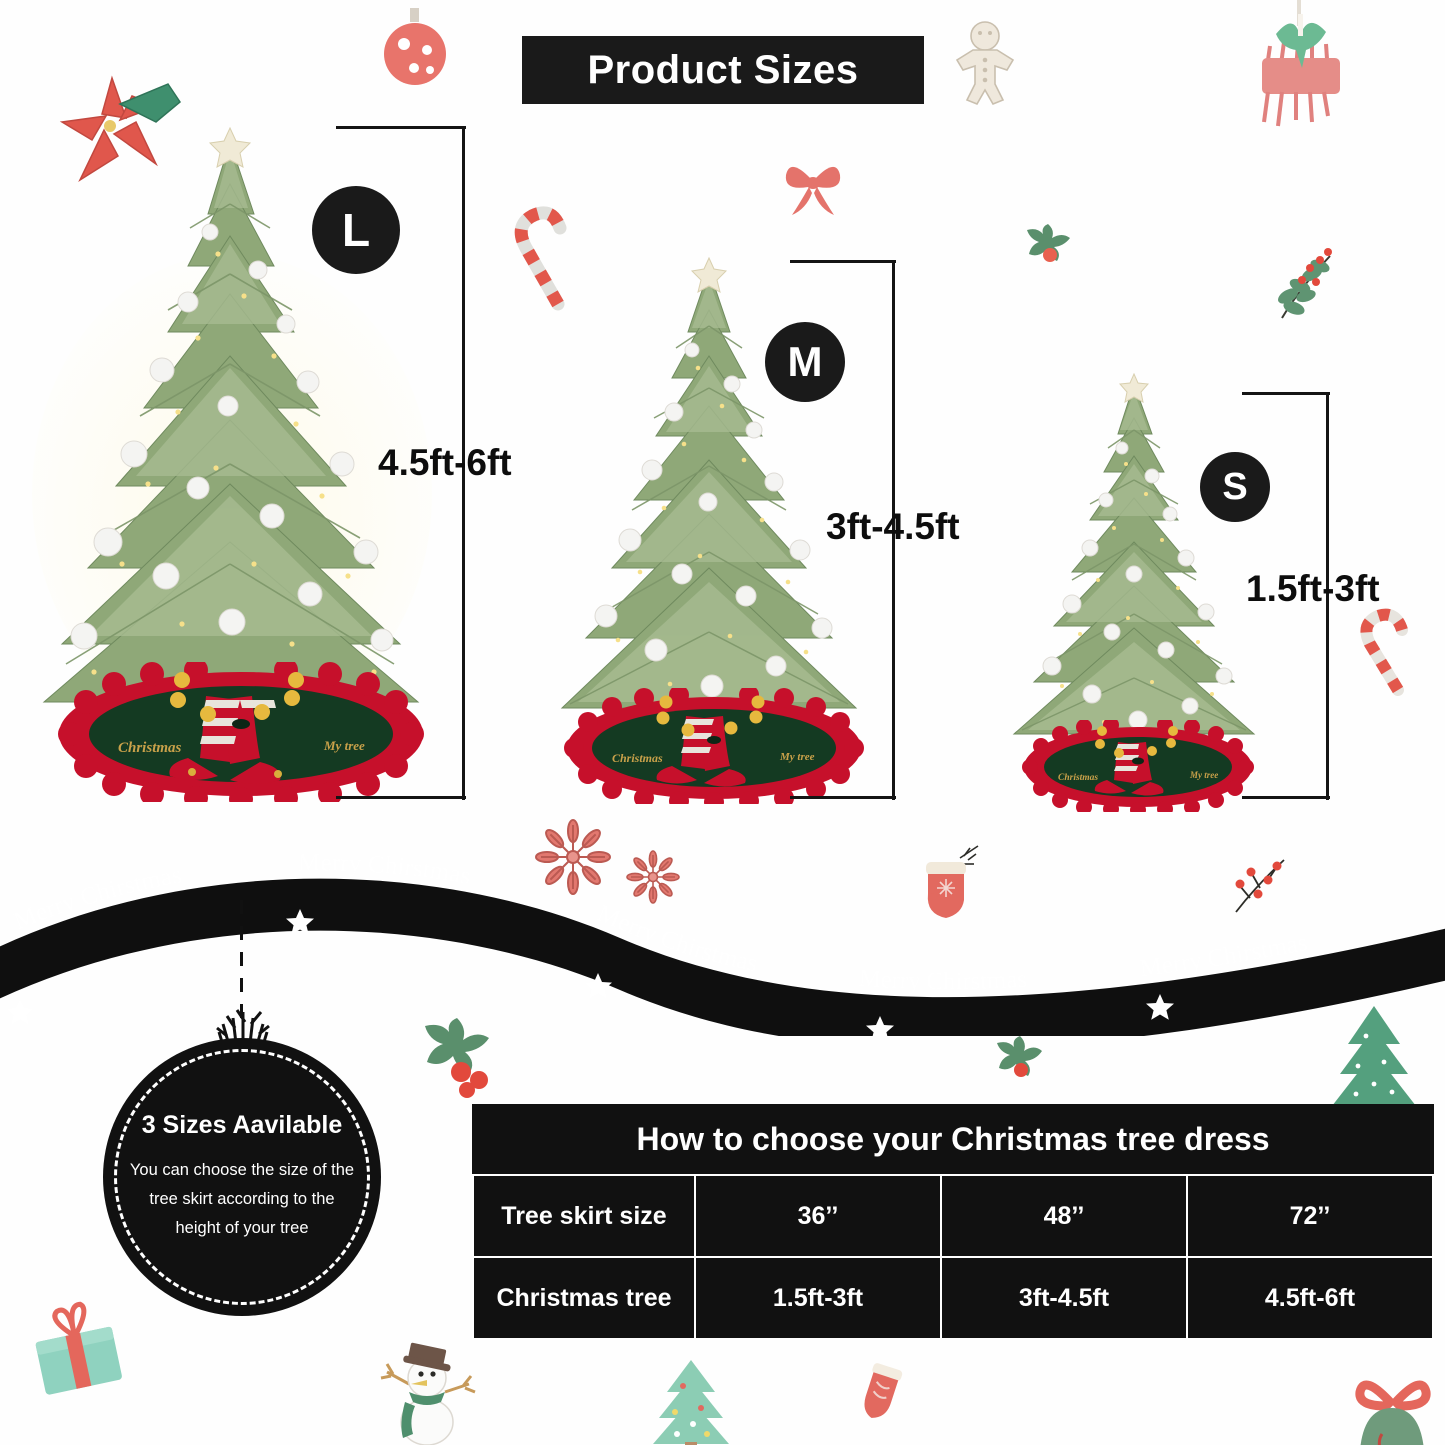 The height and width of the screenshot is (1445, 1445). I want to click on bell-bow-icon, so click(1393, 1412).